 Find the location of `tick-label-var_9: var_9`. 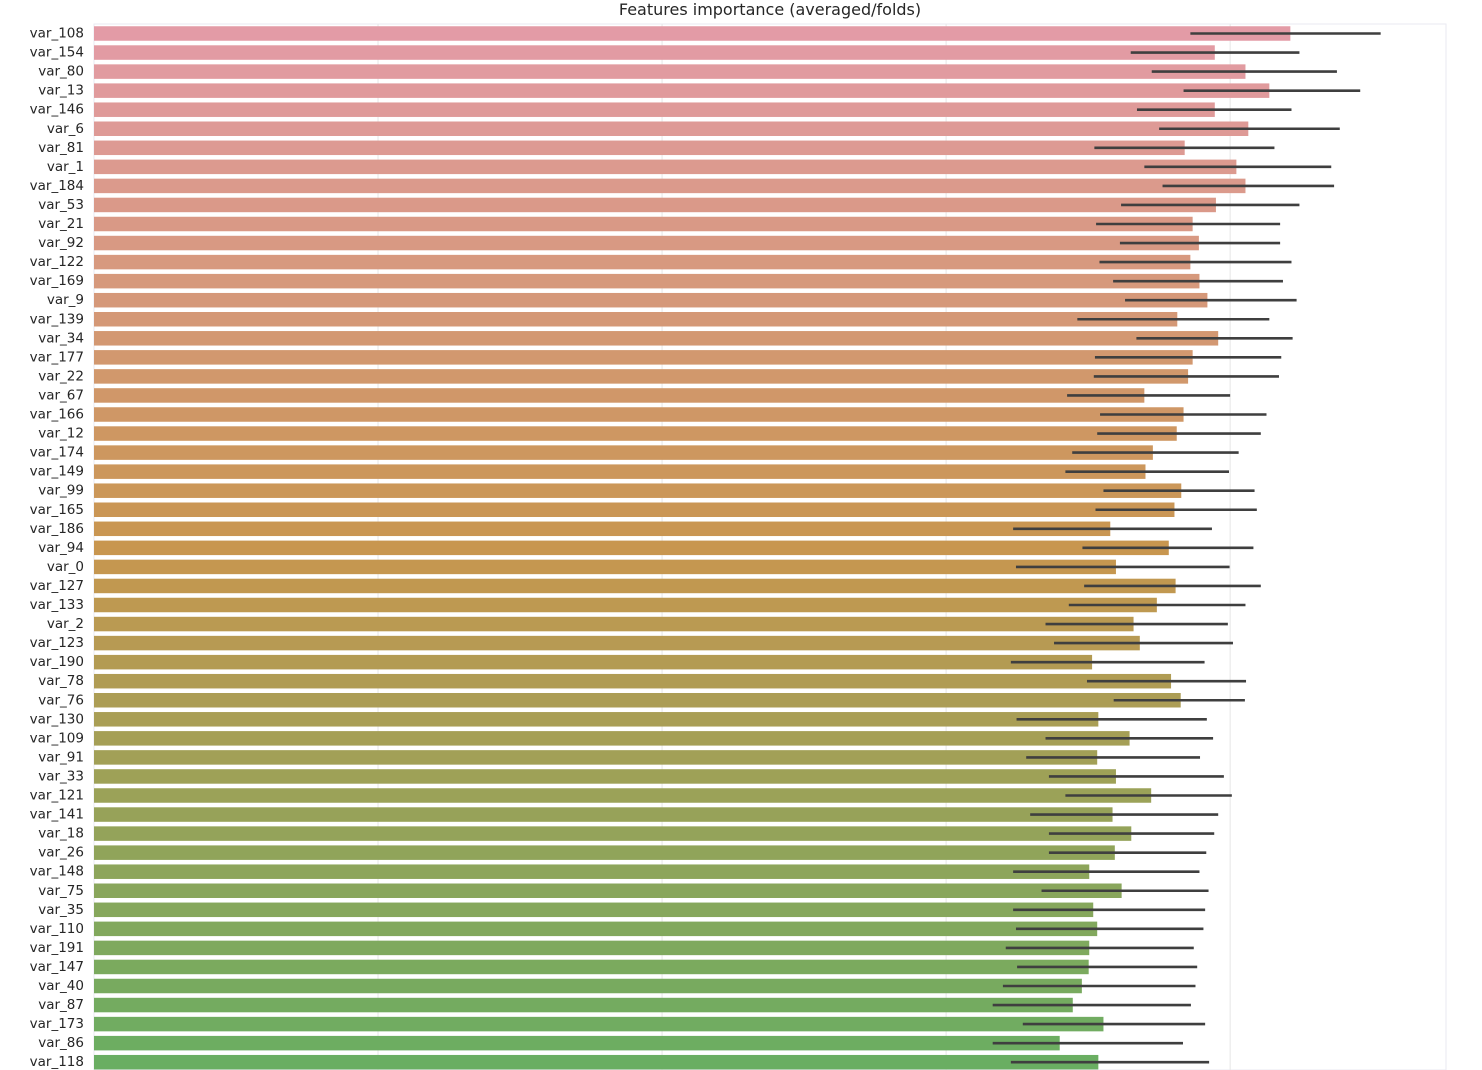

tick-label-var_9: var_9 is located at coordinates (65, 300).